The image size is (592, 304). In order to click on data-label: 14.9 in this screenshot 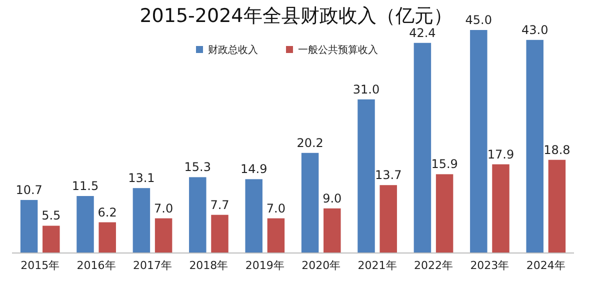, I will do `click(254, 169)`.